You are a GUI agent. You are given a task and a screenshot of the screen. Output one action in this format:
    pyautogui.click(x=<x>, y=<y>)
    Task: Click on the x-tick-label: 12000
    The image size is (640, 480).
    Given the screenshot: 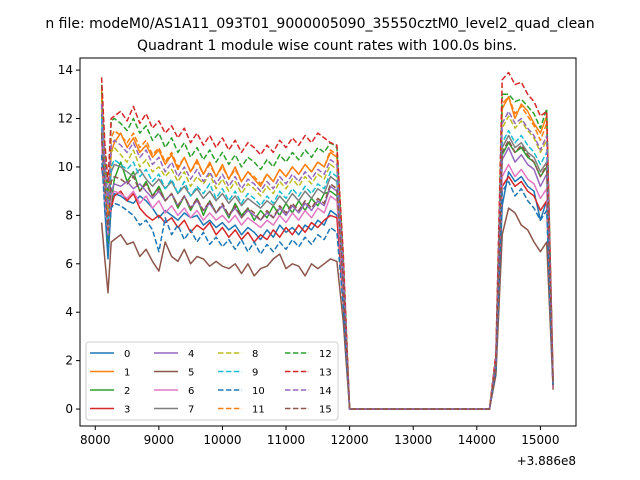 What is the action you would take?
    pyautogui.click(x=350, y=440)
    